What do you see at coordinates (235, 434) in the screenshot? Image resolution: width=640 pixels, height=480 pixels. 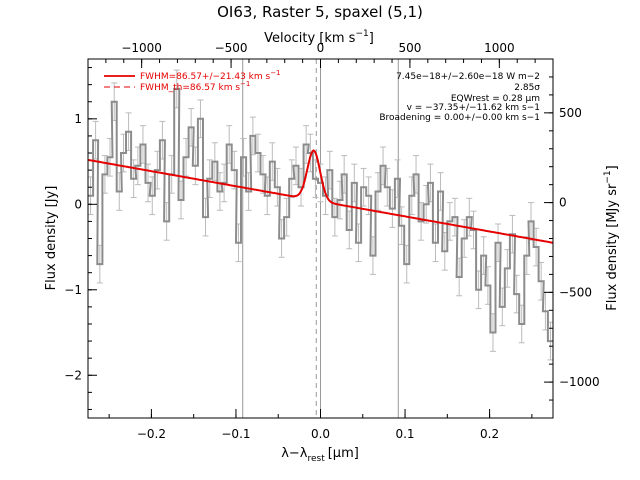 I see `x-tick-label: −0.1` at bounding box center [235, 434].